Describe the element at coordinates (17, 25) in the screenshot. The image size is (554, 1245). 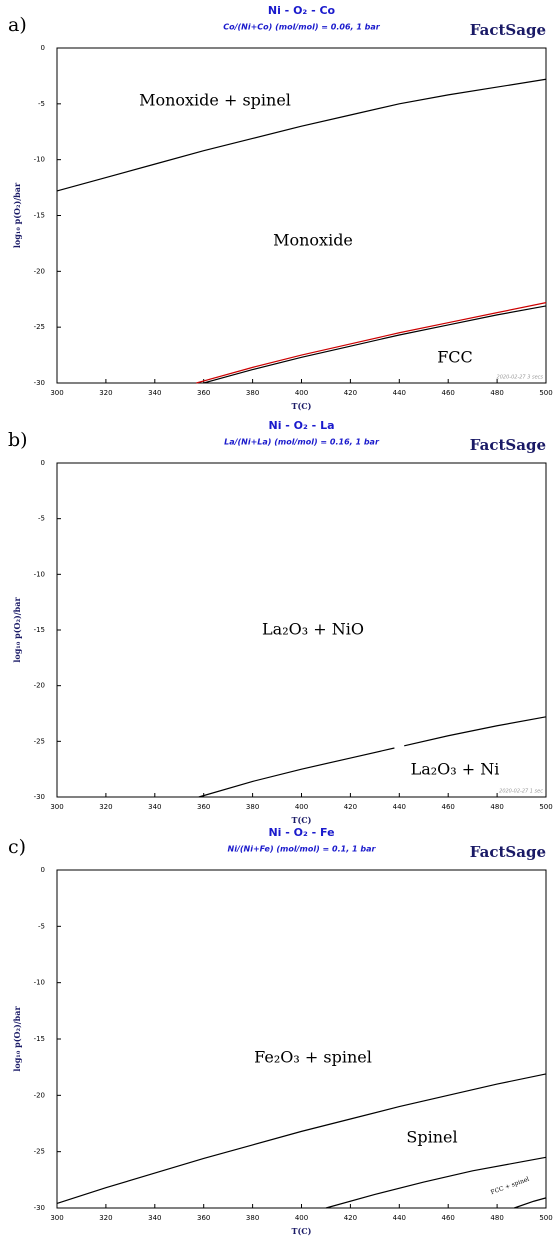
I see `panel-label: a)` at that location.